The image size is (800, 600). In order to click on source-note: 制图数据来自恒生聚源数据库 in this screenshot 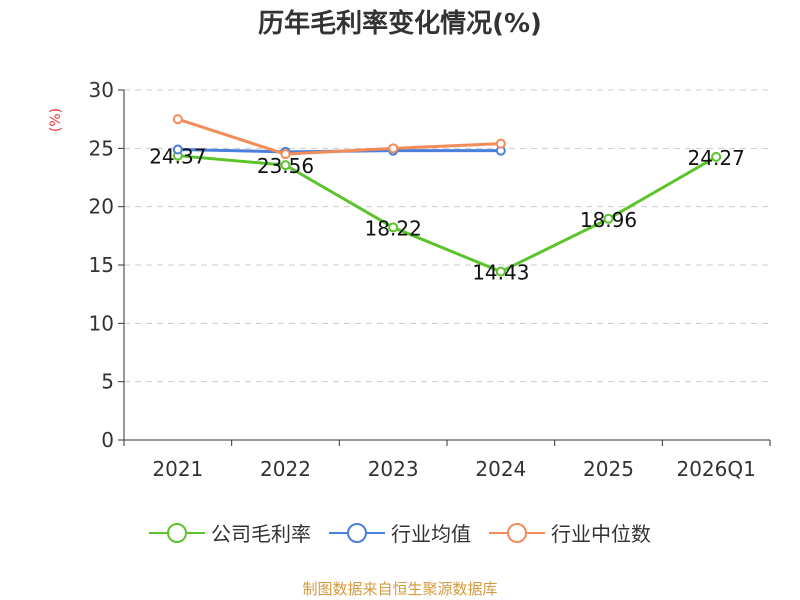, I will do `click(400, 589)`.